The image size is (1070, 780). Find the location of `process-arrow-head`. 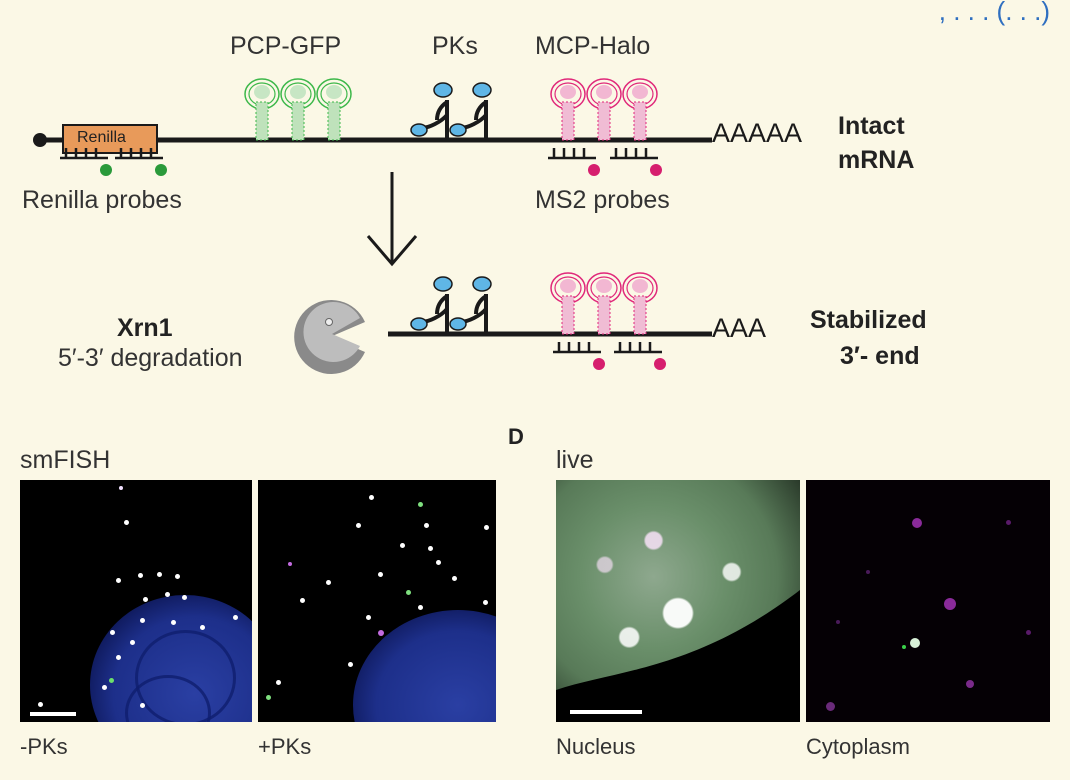

process-arrow-head is located at coordinates (392, 251).